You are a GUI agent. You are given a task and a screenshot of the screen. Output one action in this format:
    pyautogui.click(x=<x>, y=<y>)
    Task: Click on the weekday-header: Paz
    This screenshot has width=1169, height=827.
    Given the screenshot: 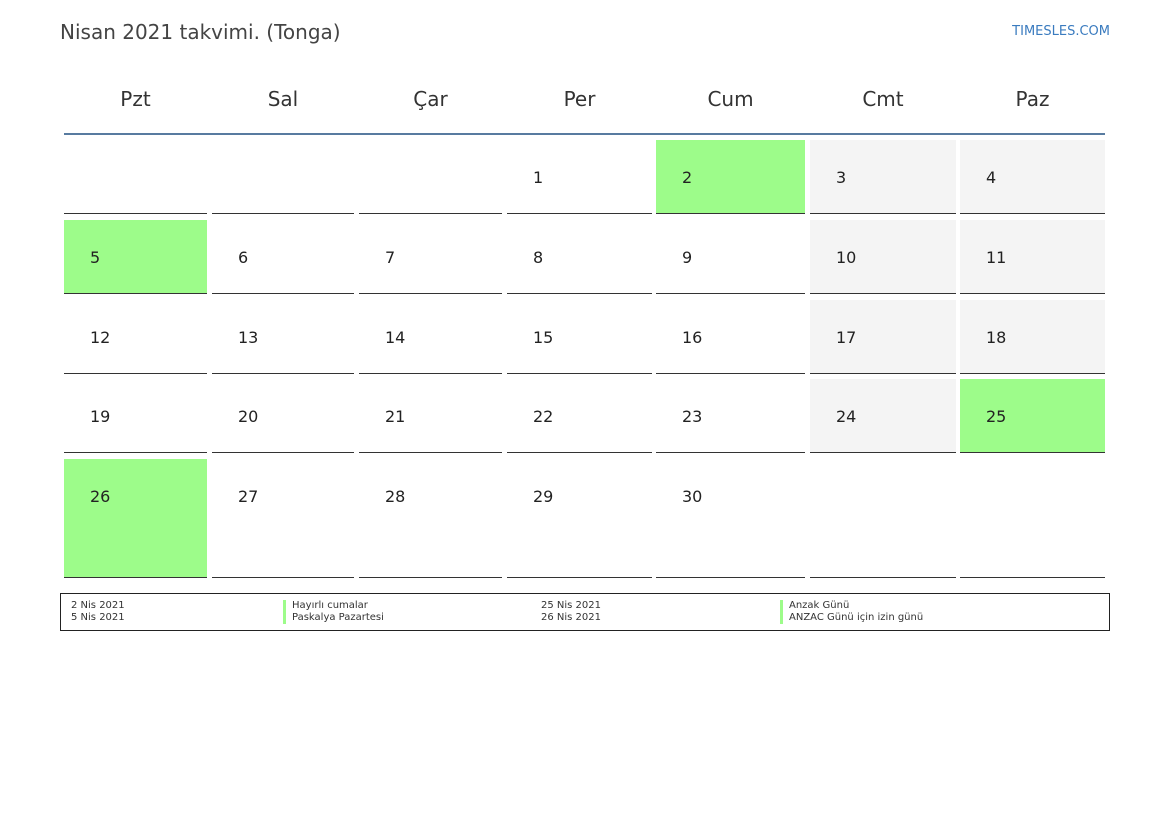 What is the action you would take?
    pyautogui.click(x=1032, y=99)
    